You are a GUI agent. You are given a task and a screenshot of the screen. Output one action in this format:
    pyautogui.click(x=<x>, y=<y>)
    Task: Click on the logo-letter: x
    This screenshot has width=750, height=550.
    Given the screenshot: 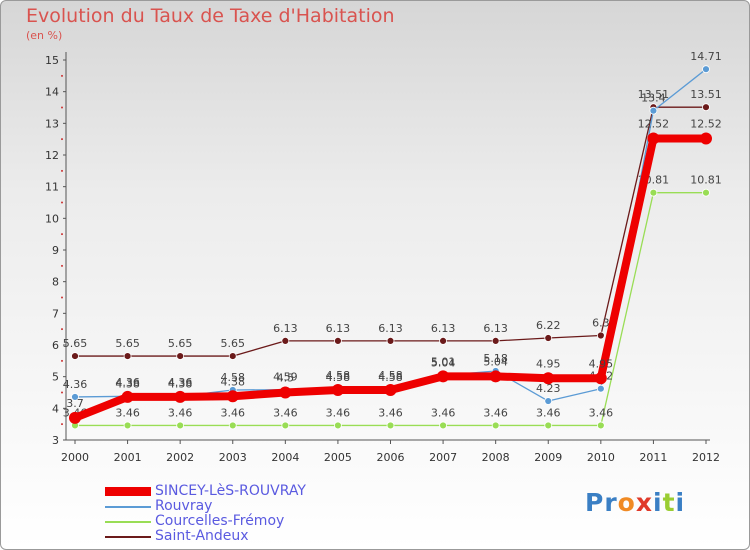 What is the action you would take?
    pyautogui.click(x=644, y=502)
    